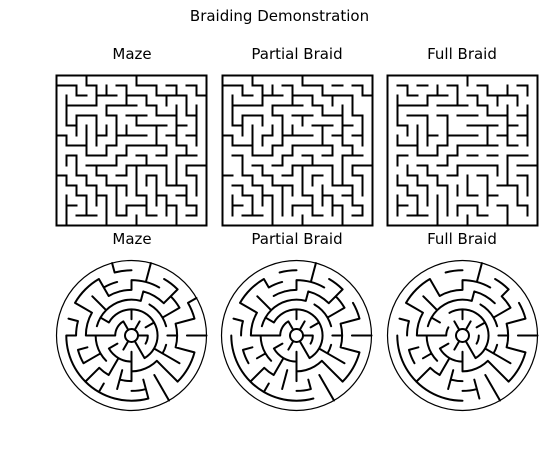  What do you see at coordinates (132, 54) in the screenshot?
I see `panel-title-square-maze: Maze` at bounding box center [132, 54].